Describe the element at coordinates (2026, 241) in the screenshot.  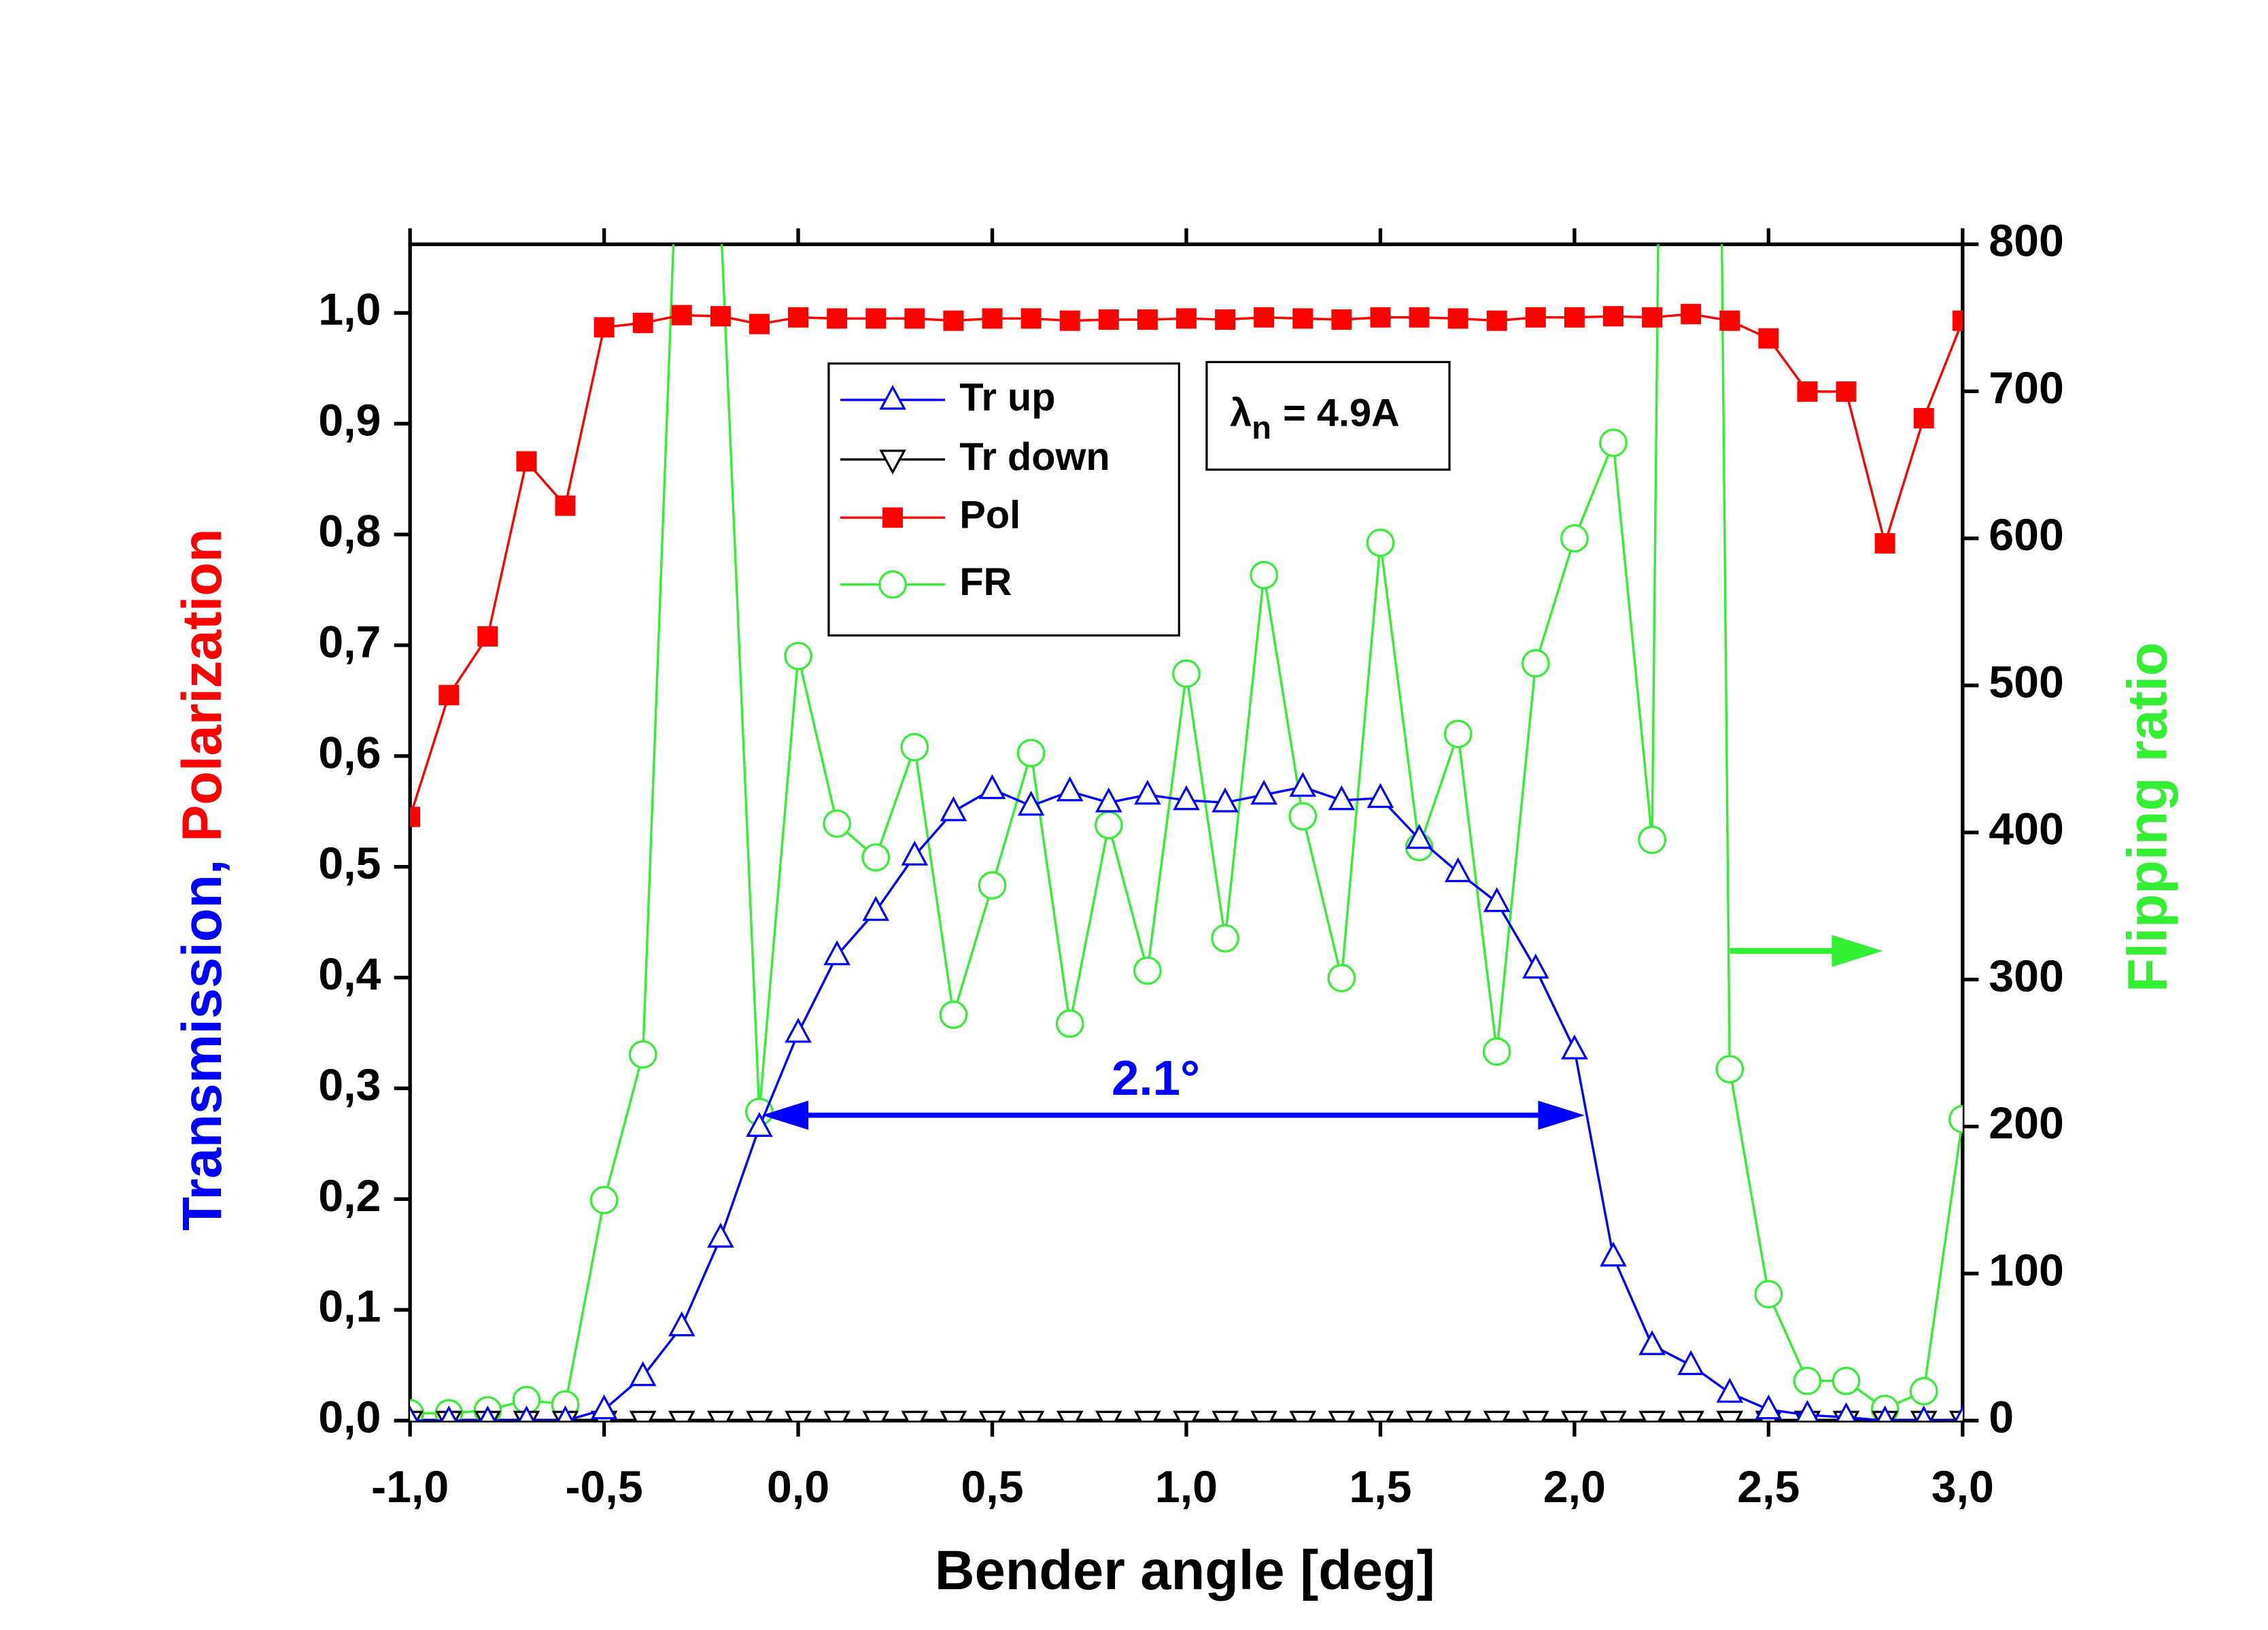
I see `y2-tick-label: 800` at that location.